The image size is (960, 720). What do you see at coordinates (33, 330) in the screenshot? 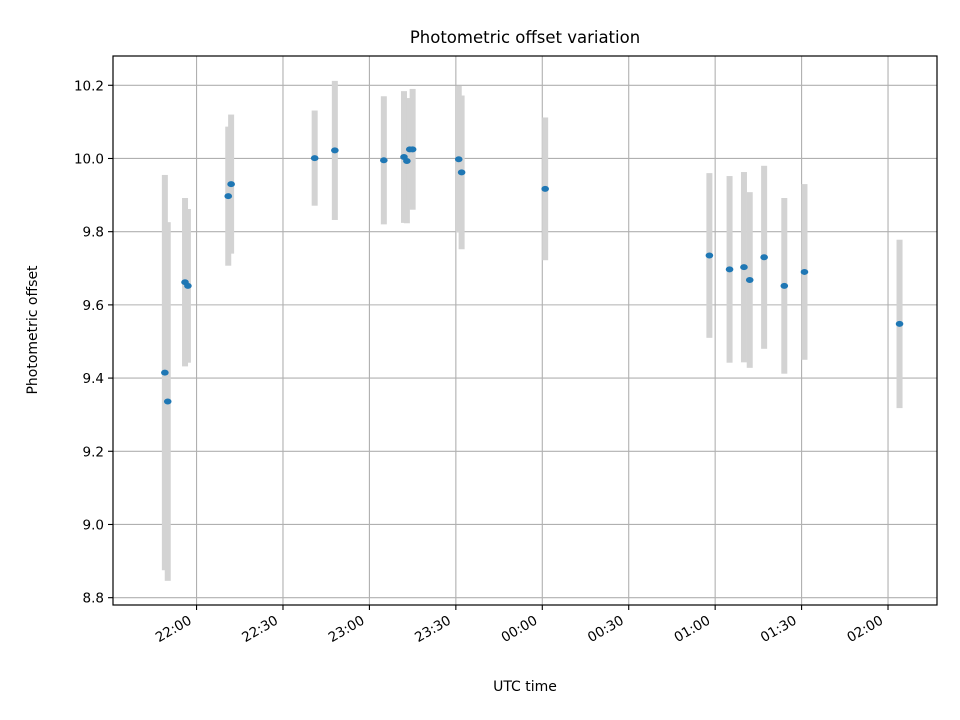
I see `y-axis-label: Photometric offset` at bounding box center [33, 330].